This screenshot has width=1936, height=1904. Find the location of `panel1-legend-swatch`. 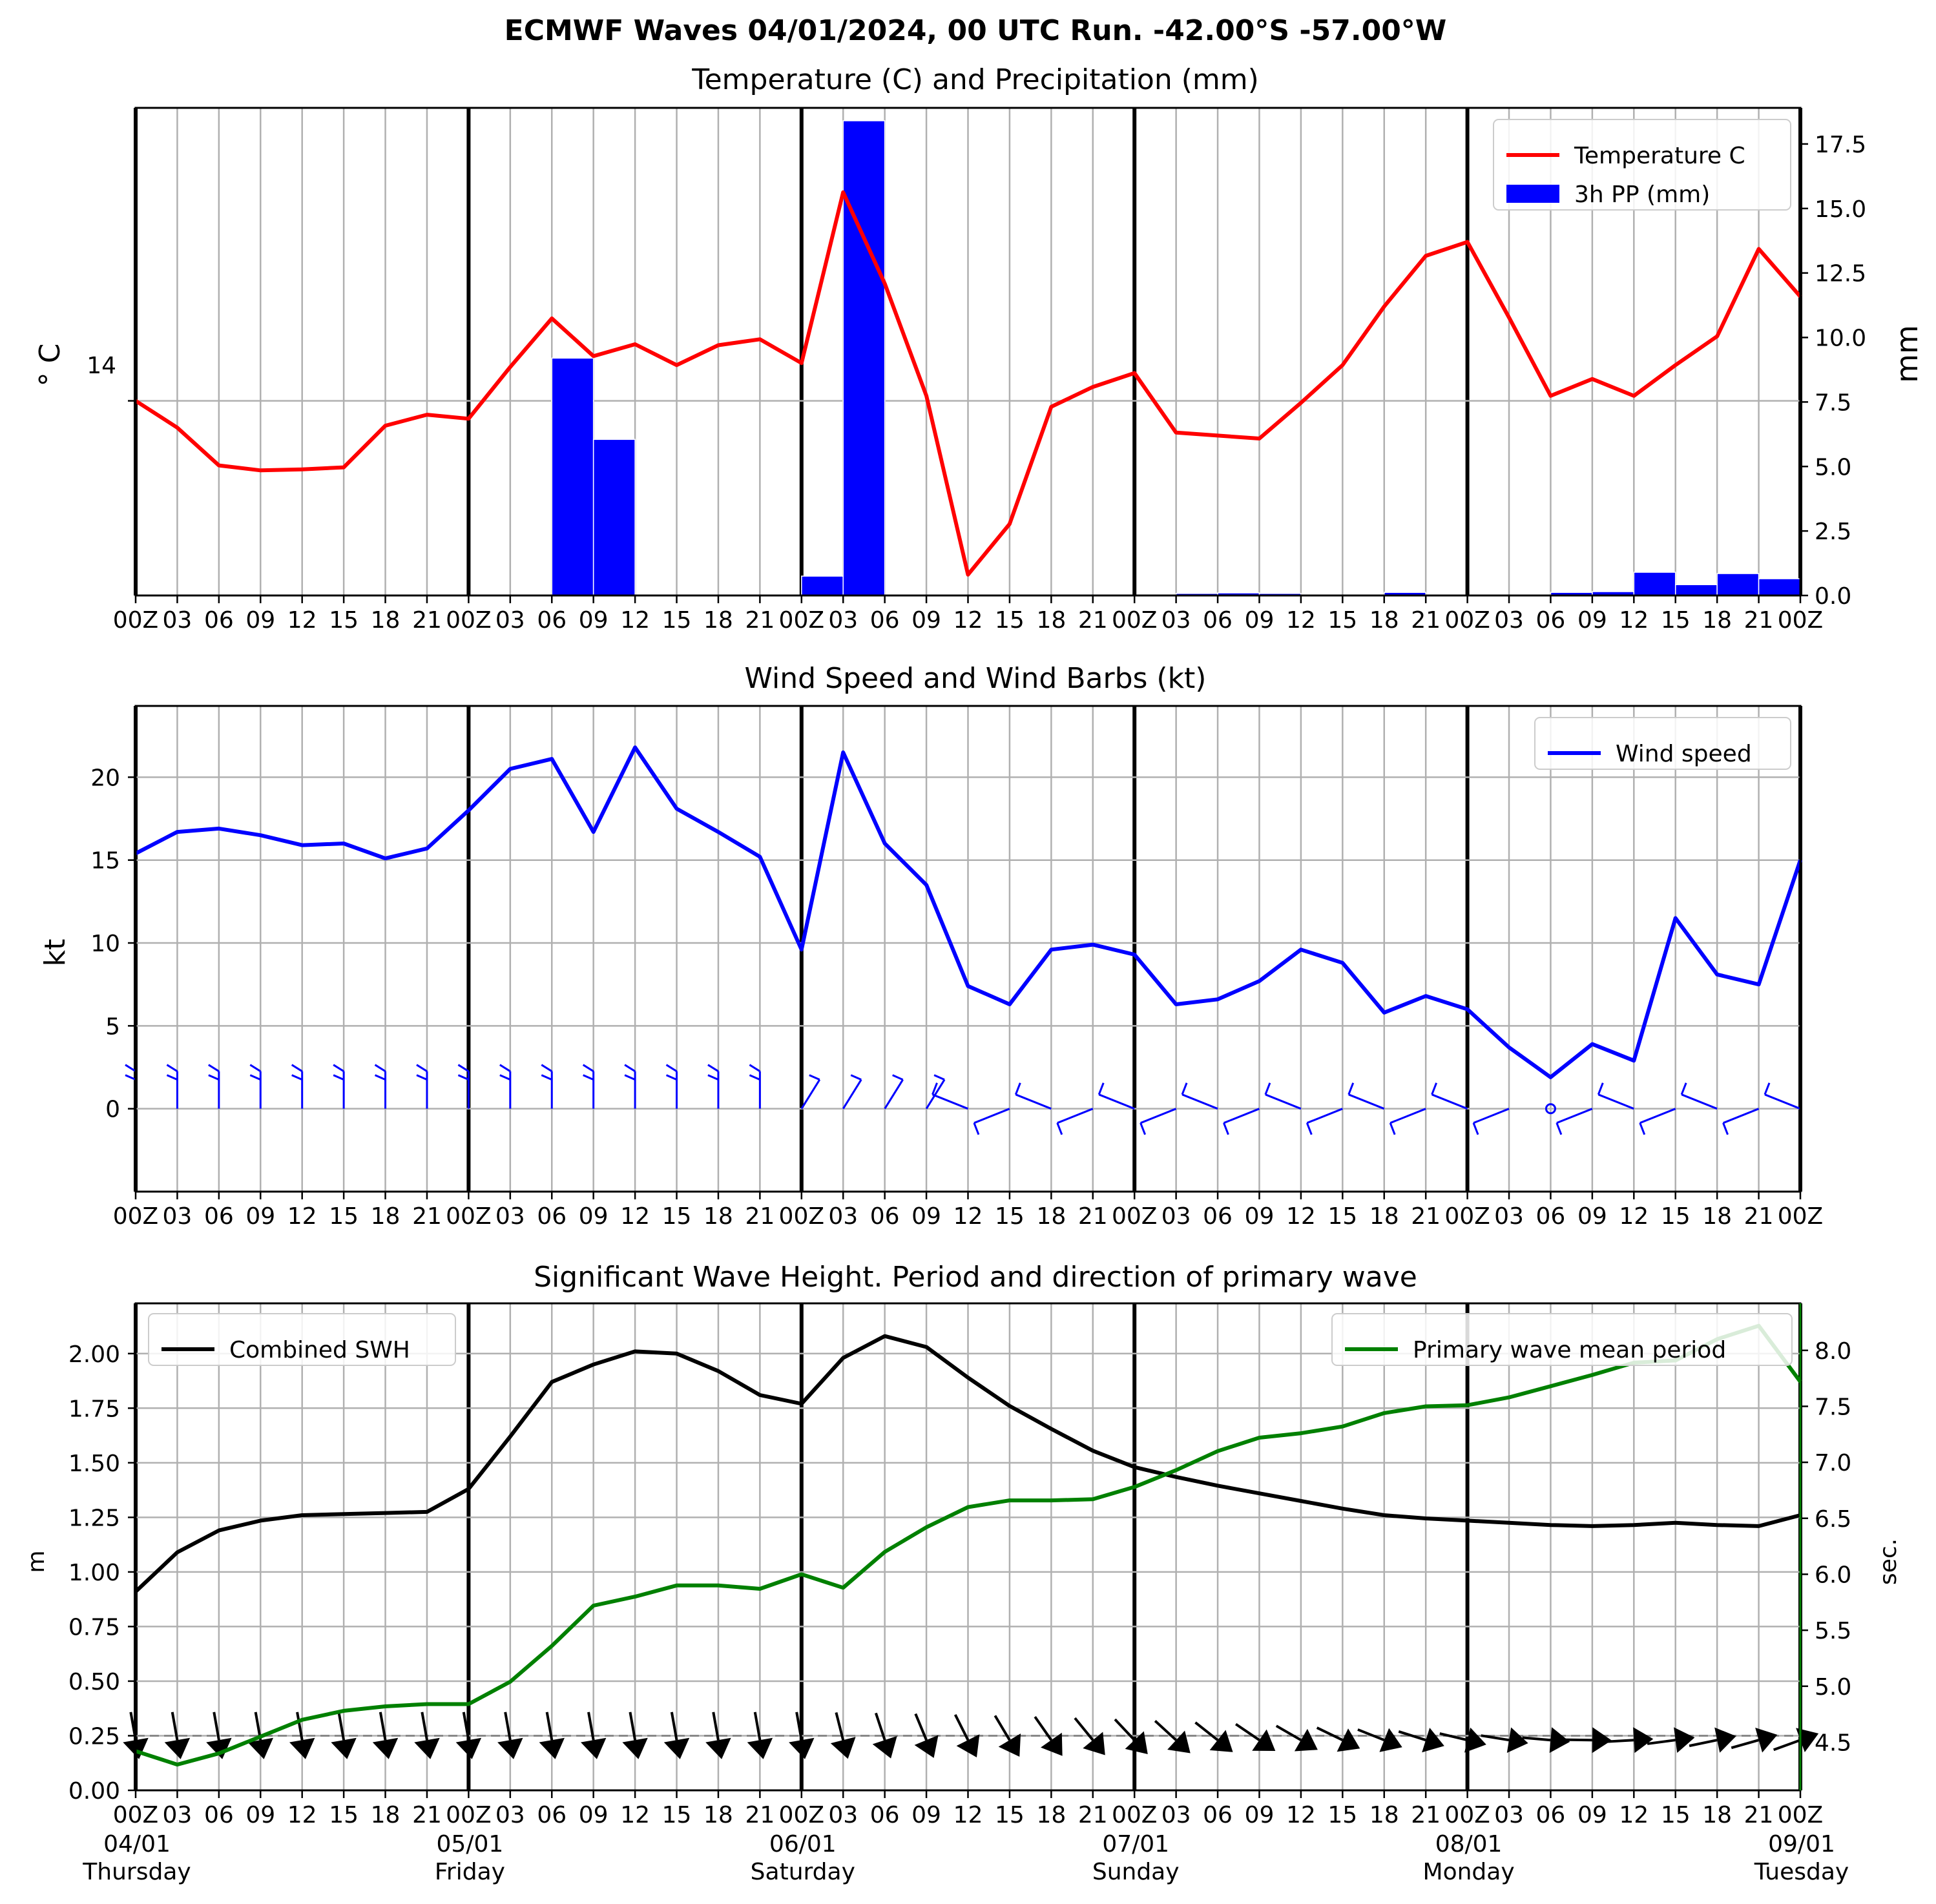

panel1-legend-swatch is located at coordinates (1532, 194).